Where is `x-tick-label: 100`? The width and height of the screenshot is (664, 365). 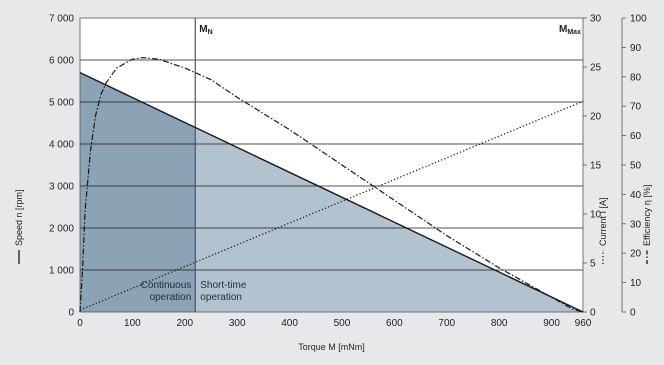
x-tick-label: 100 is located at coordinates (132, 323).